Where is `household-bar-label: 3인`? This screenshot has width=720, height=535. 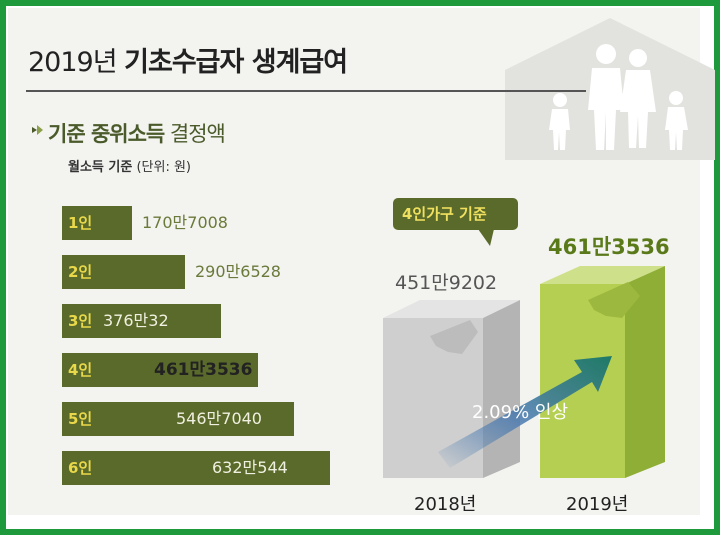
household-bar-label: 3인 is located at coordinates (80, 321).